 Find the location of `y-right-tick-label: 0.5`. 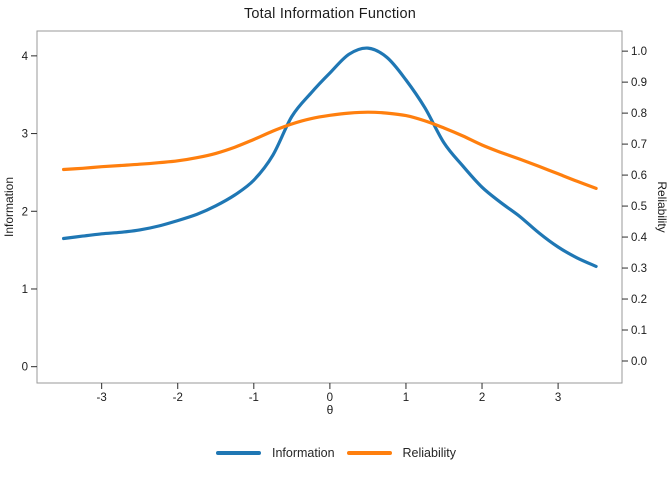

y-right-tick-label: 0.5 is located at coordinates (639, 207).